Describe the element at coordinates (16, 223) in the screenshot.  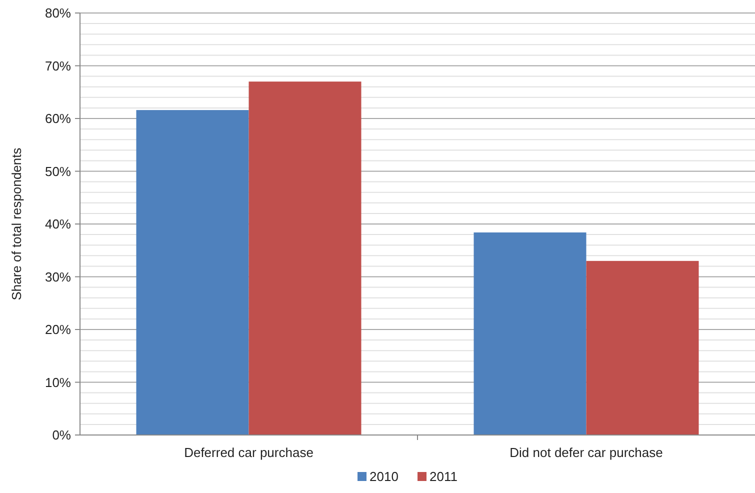
I see `y-axis-title: Share of total respondents` at that location.